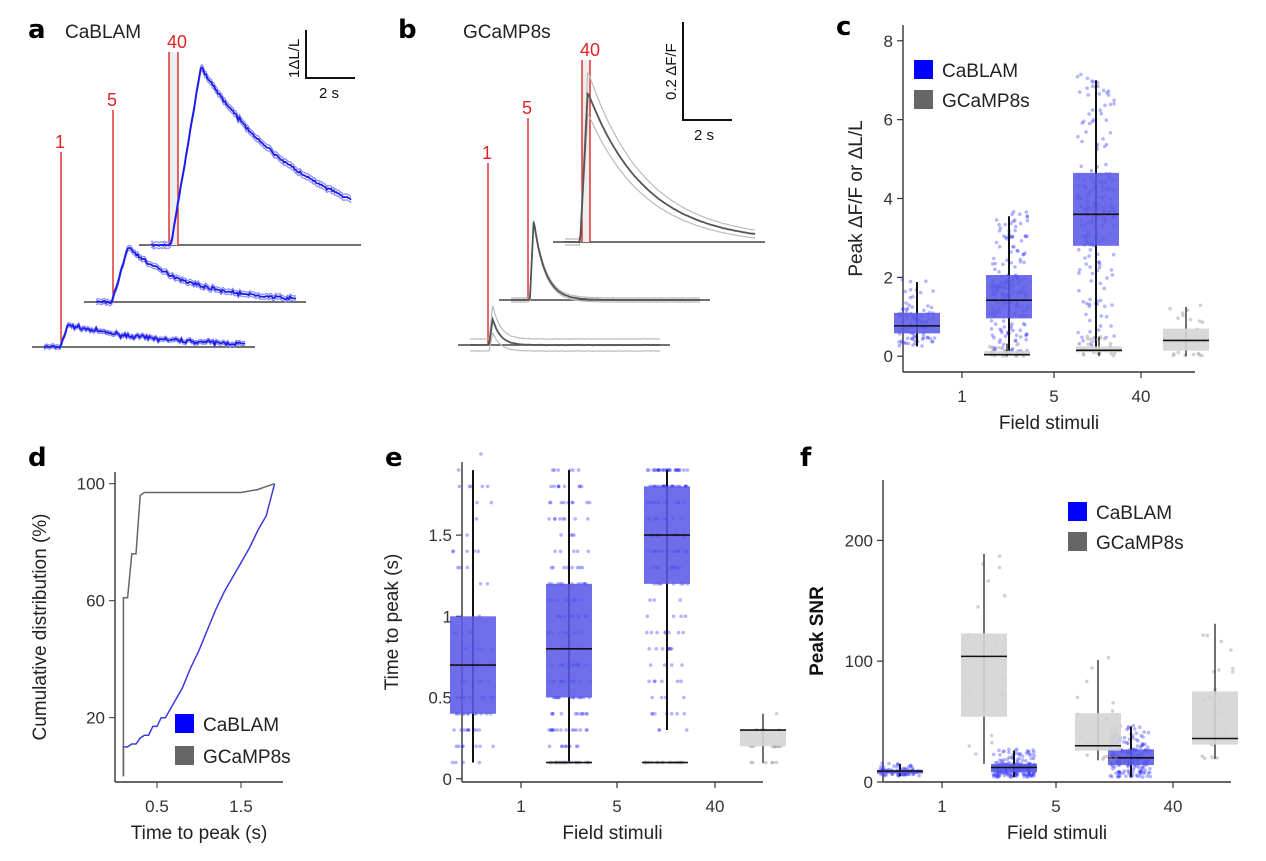 Image resolution: width=1266 pixels, height=861 pixels. What do you see at coordinates (843, 27) in the screenshot?
I see `panel-label-c: c` at bounding box center [843, 27].